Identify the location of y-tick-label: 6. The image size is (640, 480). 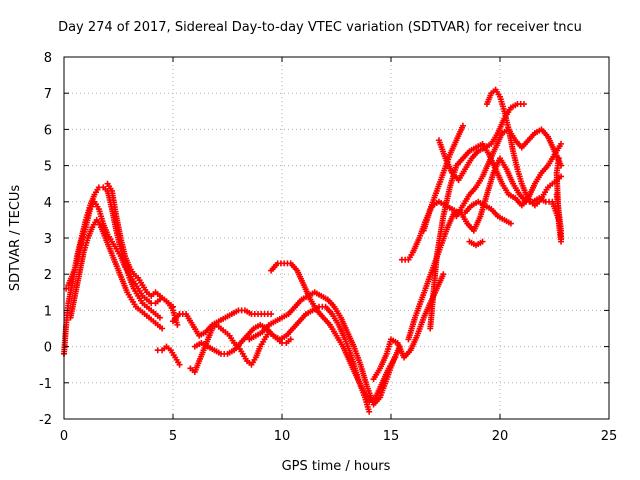
(48, 130).